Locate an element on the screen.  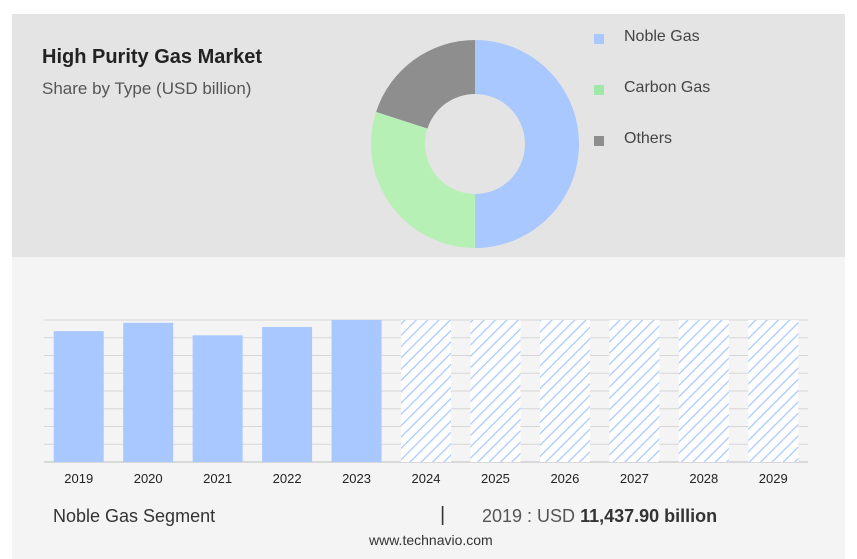
x-tick-2025: 2025 is located at coordinates (495, 478).